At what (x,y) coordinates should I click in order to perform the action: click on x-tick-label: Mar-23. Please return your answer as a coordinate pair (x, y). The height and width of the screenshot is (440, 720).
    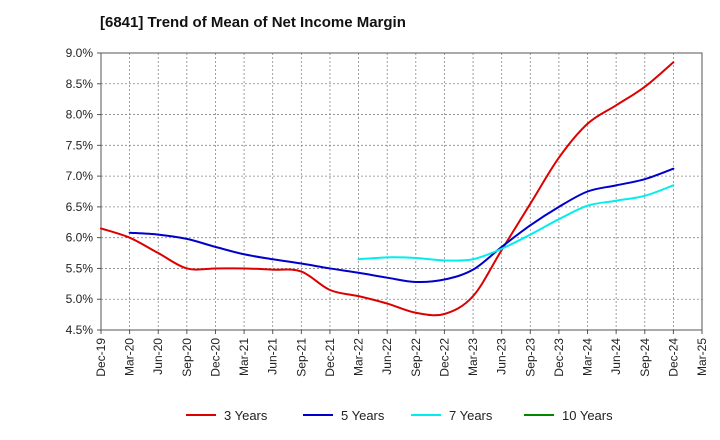
    Looking at the image, I should click on (473, 357).